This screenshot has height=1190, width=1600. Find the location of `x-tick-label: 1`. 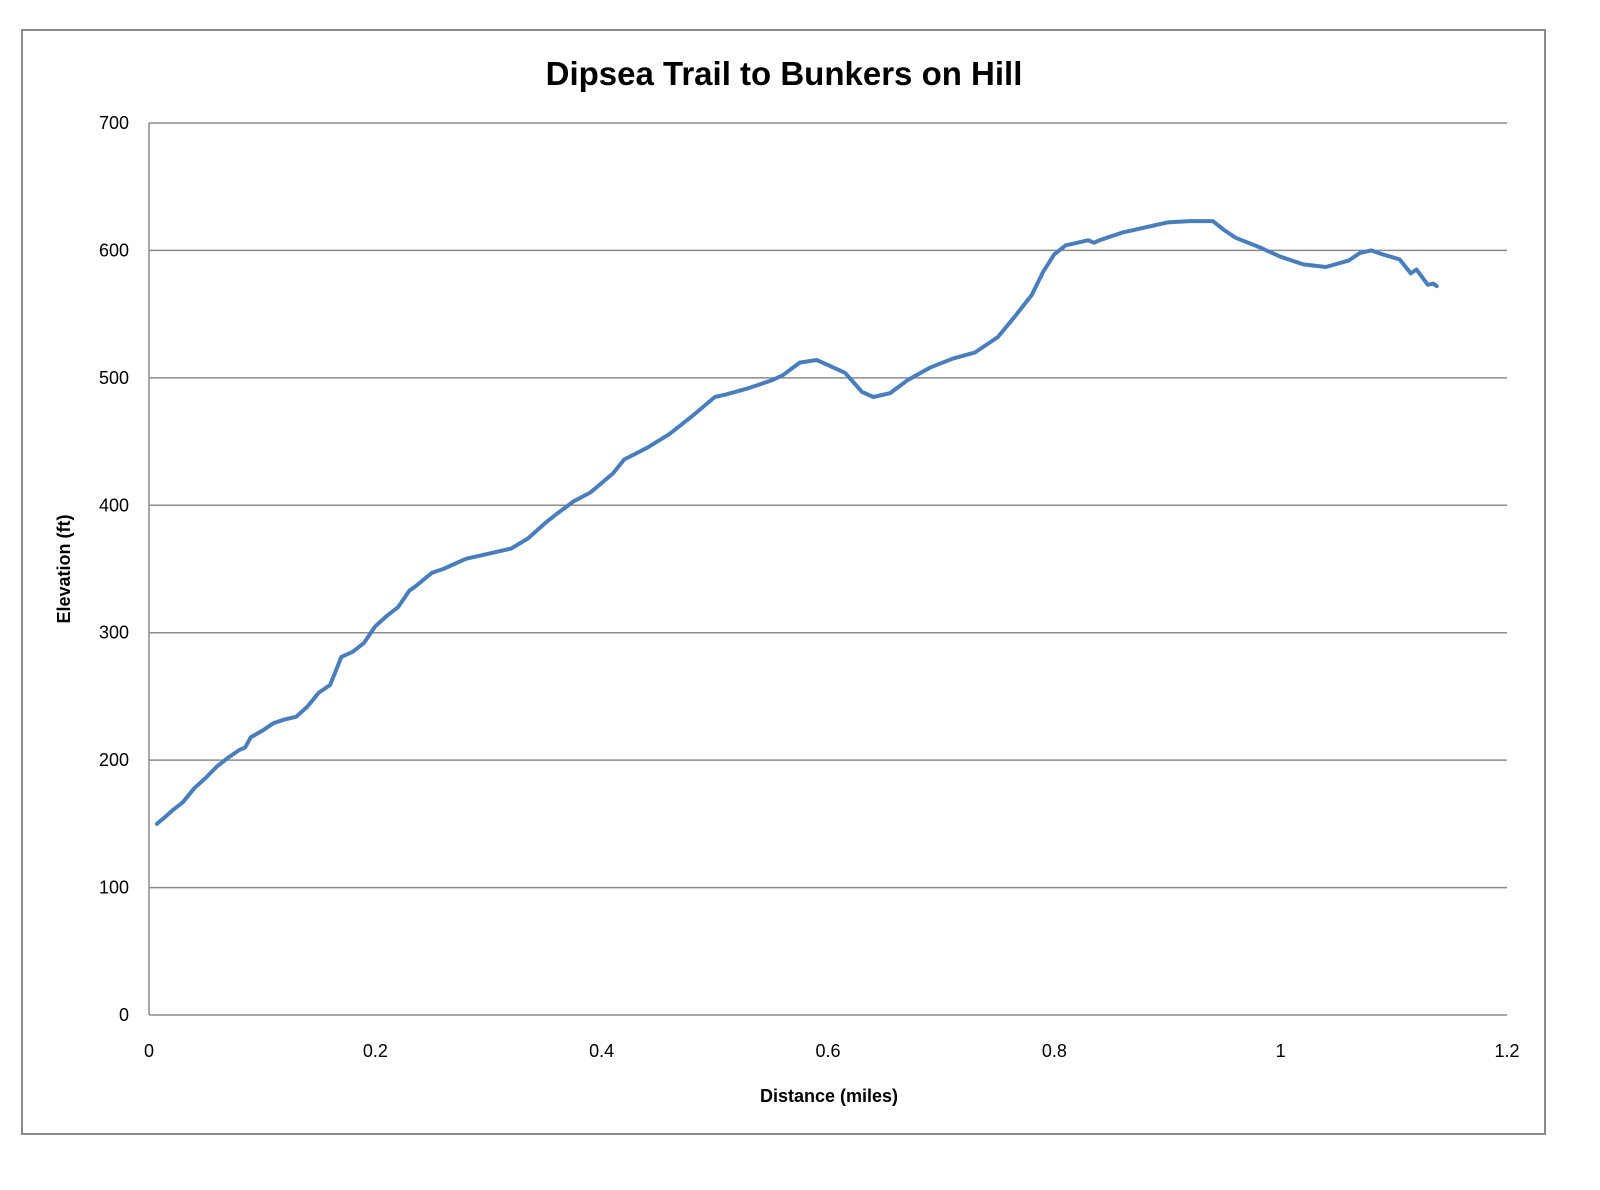

x-tick-label: 1 is located at coordinates (1281, 1051).